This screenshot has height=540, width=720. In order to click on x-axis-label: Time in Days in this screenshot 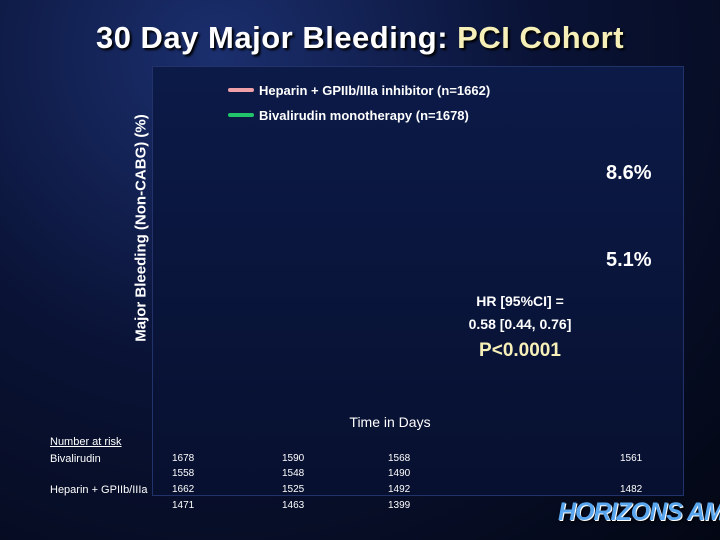, I will do `click(390, 422)`.